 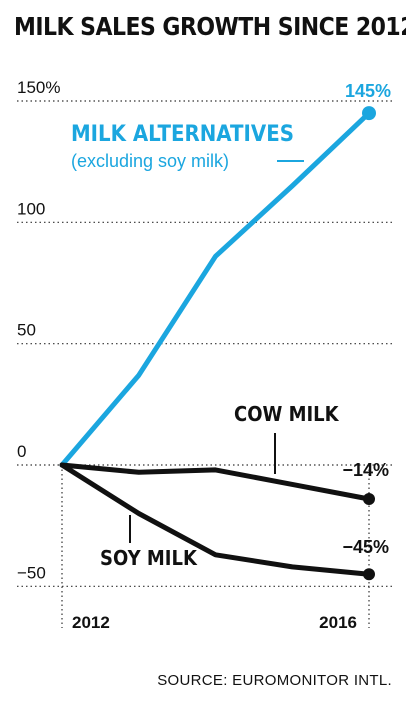 What do you see at coordinates (31, 572) in the screenshot?
I see `y-tick-label: −50` at bounding box center [31, 572].